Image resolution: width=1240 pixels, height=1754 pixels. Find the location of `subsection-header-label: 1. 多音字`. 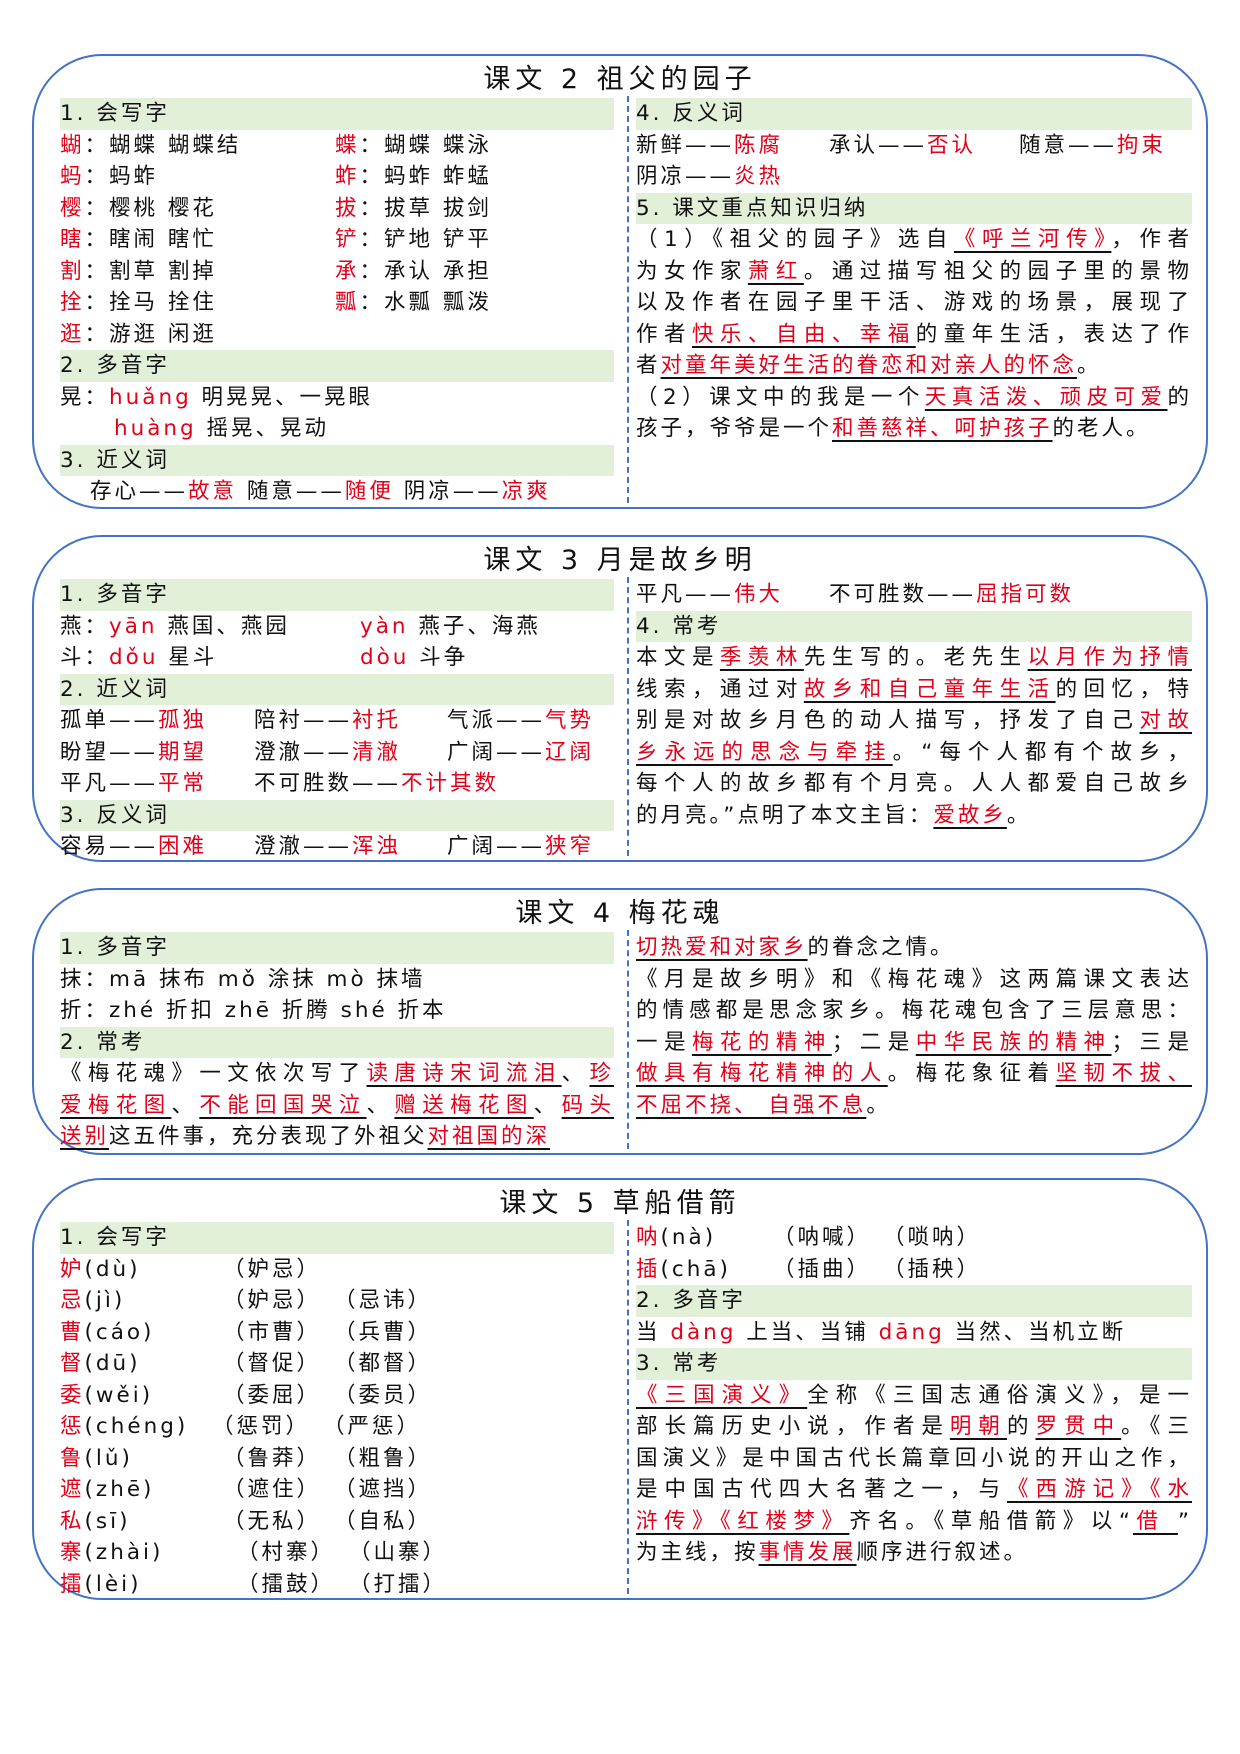

subsection-header-label: 1. 多音字 is located at coordinates (115, 594).